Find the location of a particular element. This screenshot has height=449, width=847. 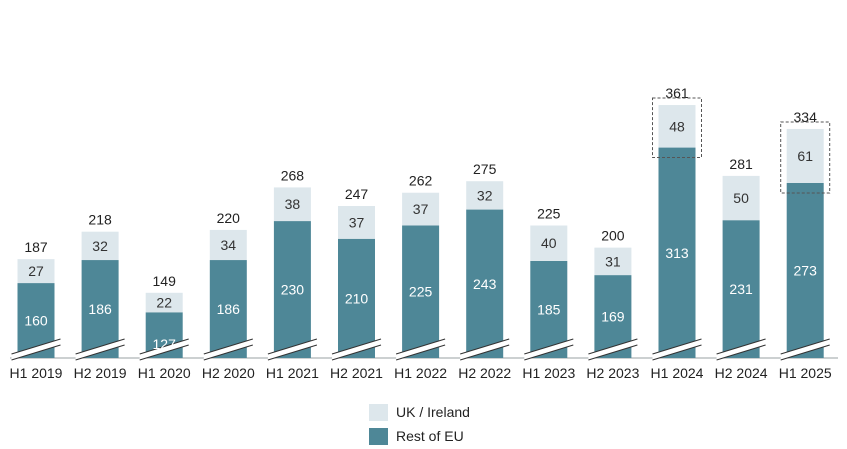

data-label-uk-ireland: 34 is located at coordinates (229, 245).